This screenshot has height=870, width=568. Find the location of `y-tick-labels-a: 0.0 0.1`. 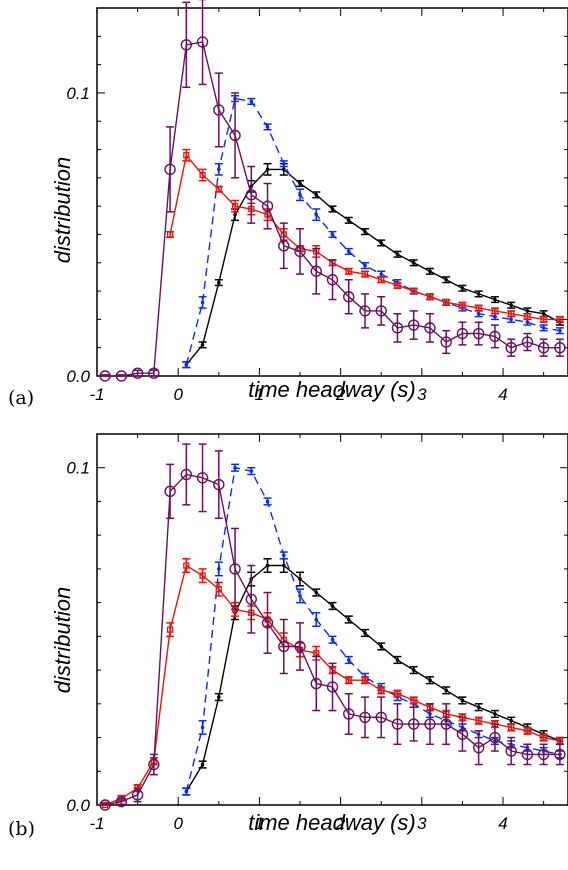

y-tick-labels-a: 0.0 0.1 is located at coordinates (78, 235).